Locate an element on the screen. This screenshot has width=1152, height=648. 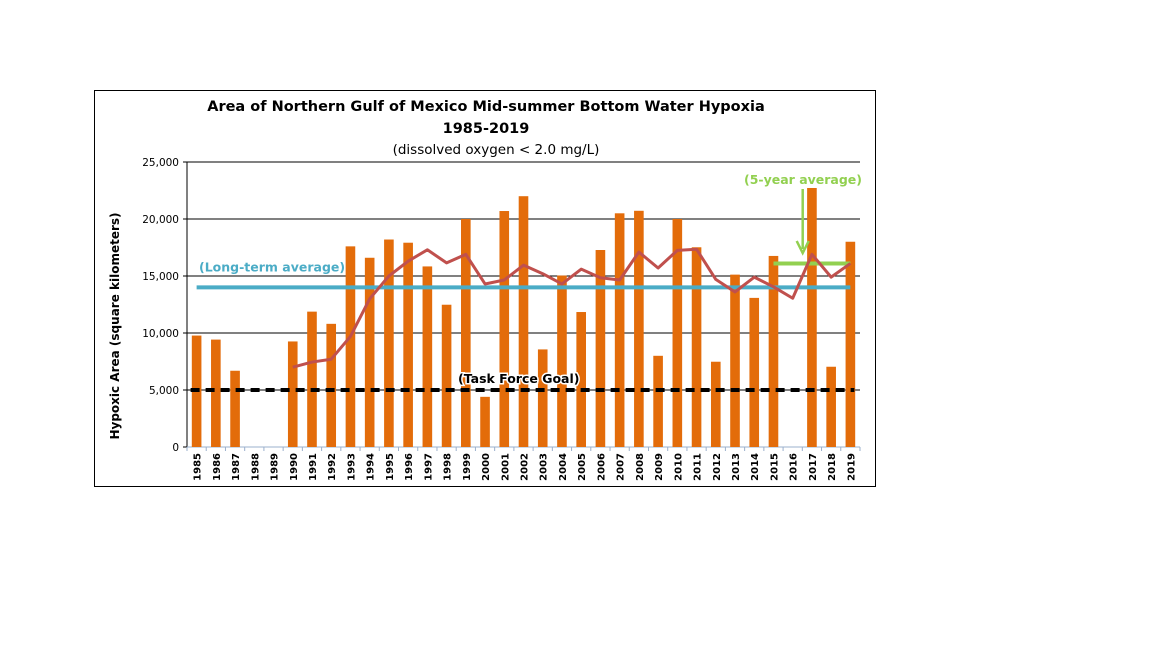
x-tick-label: 1998 is located at coordinates (448, 467).